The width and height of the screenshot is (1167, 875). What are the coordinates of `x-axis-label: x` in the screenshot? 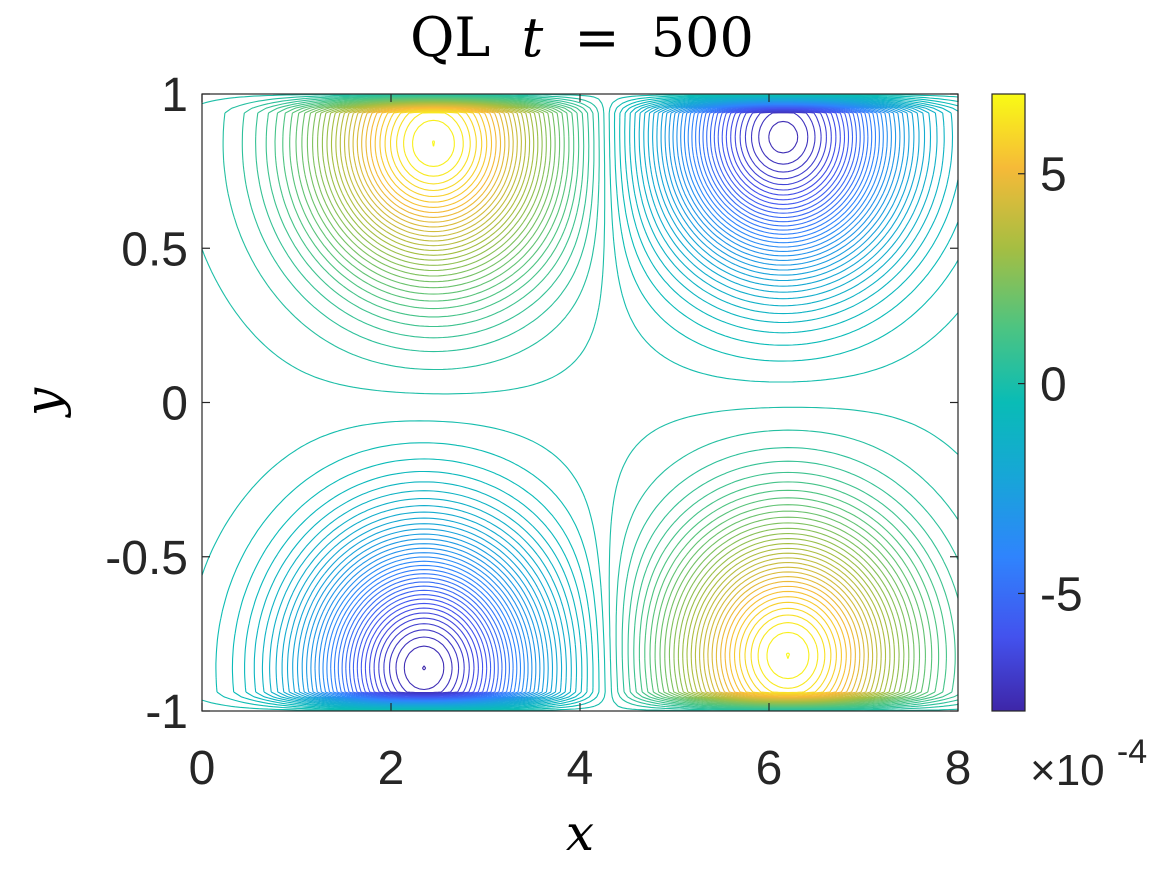 It's located at (580, 833).